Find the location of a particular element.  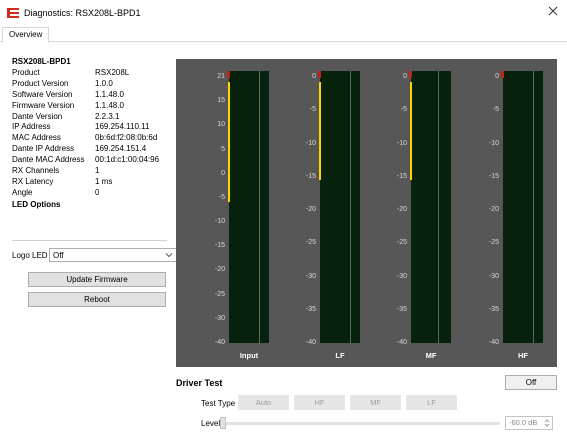

info-key: Dante MAC Address is located at coordinates (48, 160).